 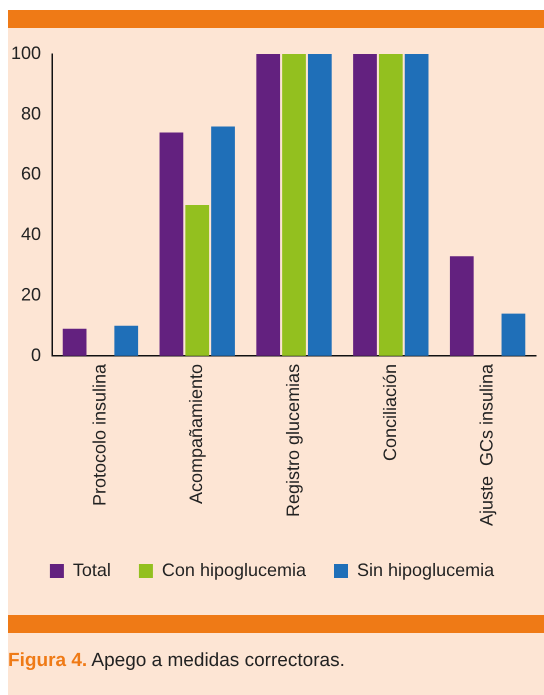 What do you see at coordinates (36, 354) in the screenshot?
I see `y-tick-label: 0` at bounding box center [36, 354].